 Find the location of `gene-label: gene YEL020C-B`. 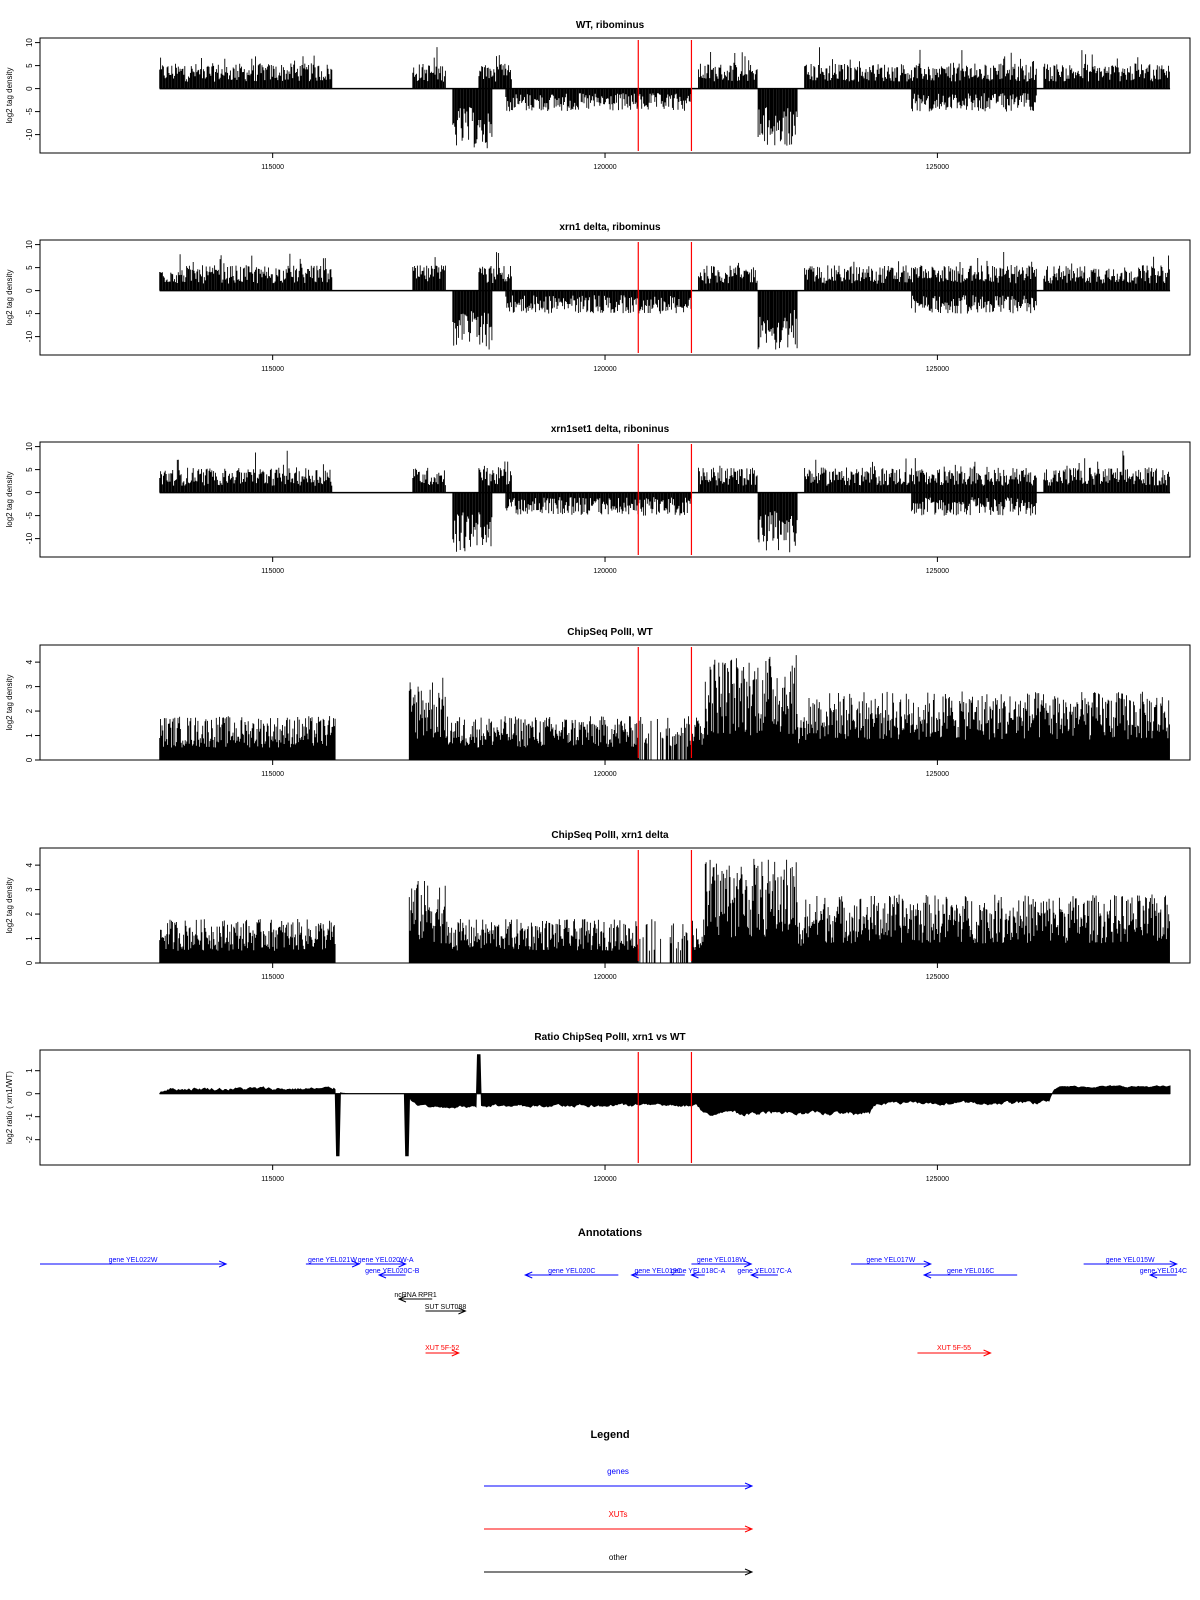

gene-label: gene YEL020C-B is located at coordinates (392, 1271).